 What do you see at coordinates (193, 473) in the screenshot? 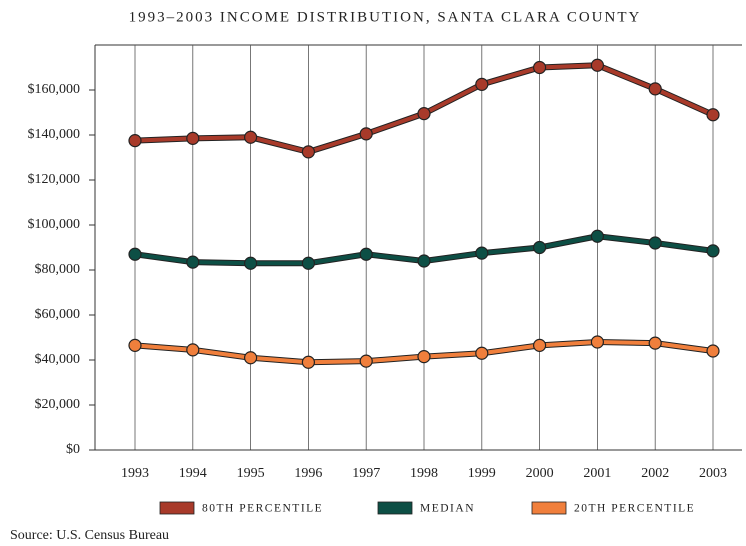
I see `x-tick-label: 1994` at bounding box center [193, 473].